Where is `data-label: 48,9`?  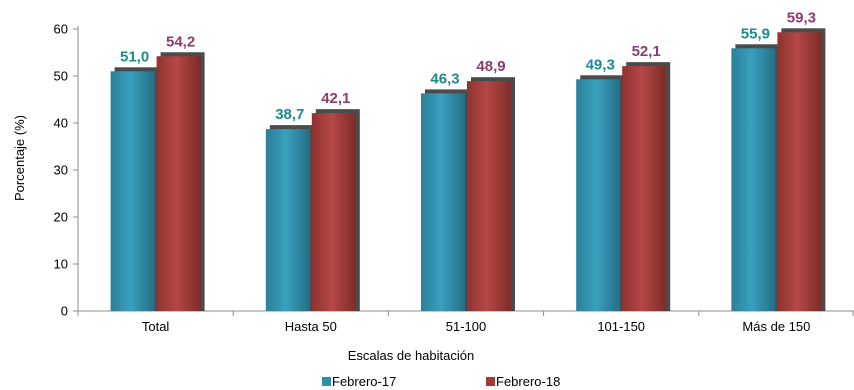
data-label: 48,9 is located at coordinates (490, 66).